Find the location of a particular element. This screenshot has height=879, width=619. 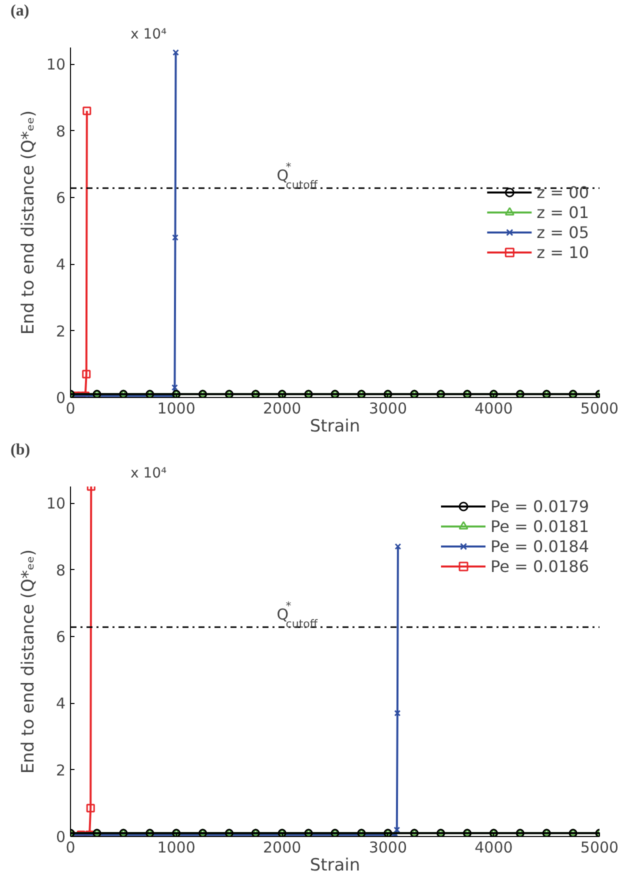

legend-label: z = 01 is located at coordinates (562, 212).